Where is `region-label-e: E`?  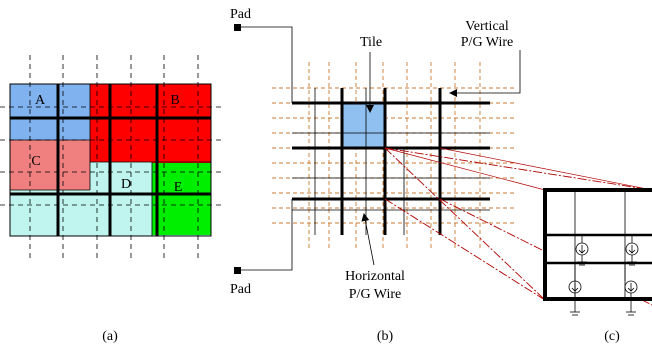
region-label-e: E is located at coordinates (178, 187).